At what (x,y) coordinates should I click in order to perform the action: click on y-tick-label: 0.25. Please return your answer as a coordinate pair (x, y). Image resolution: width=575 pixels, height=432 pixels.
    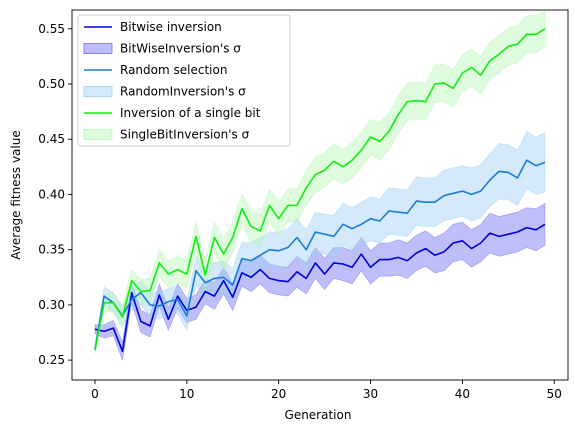
    Looking at the image, I should click on (51, 360).